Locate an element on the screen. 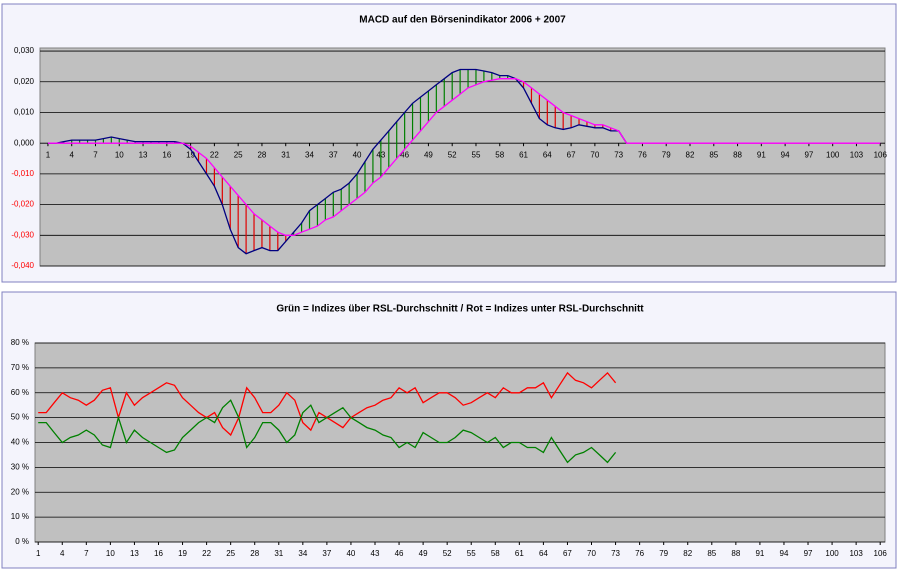  data-line is located at coordinates (327, 431).